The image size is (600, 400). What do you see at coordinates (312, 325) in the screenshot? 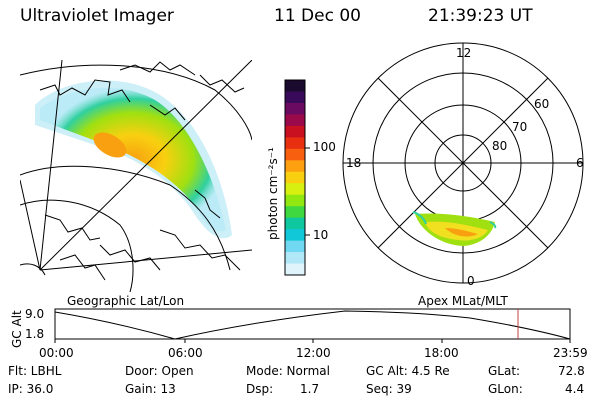
I see `altitude-timeline` at bounding box center [312, 325].